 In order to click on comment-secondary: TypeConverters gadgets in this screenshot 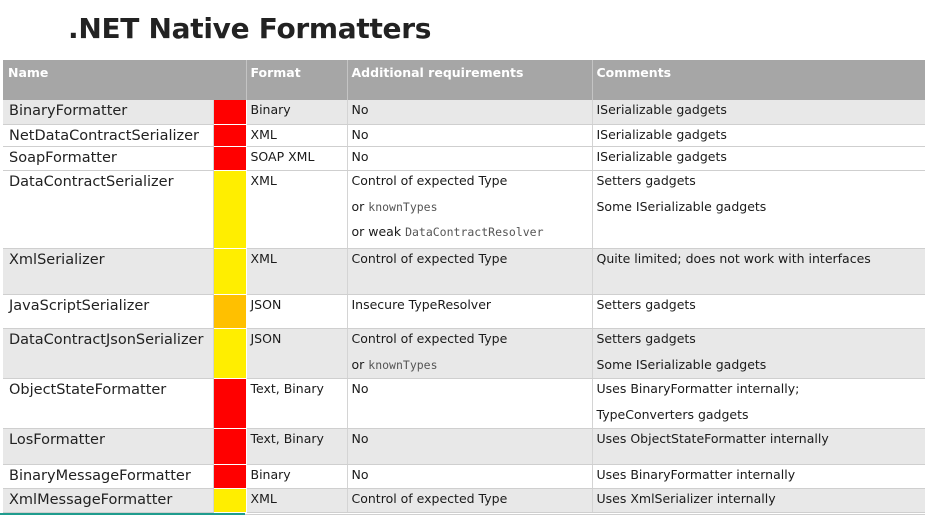, I will do `click(672, 414)`.